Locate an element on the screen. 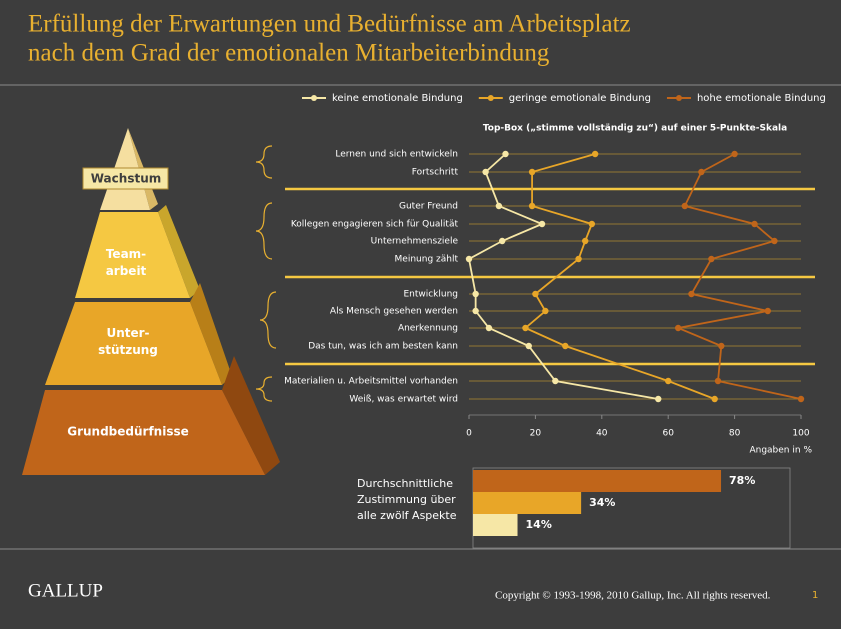 Image resolution: width=841 pixels, height=629 pixels. category-label: Meinung zählt is located at coordinates (427, 260).